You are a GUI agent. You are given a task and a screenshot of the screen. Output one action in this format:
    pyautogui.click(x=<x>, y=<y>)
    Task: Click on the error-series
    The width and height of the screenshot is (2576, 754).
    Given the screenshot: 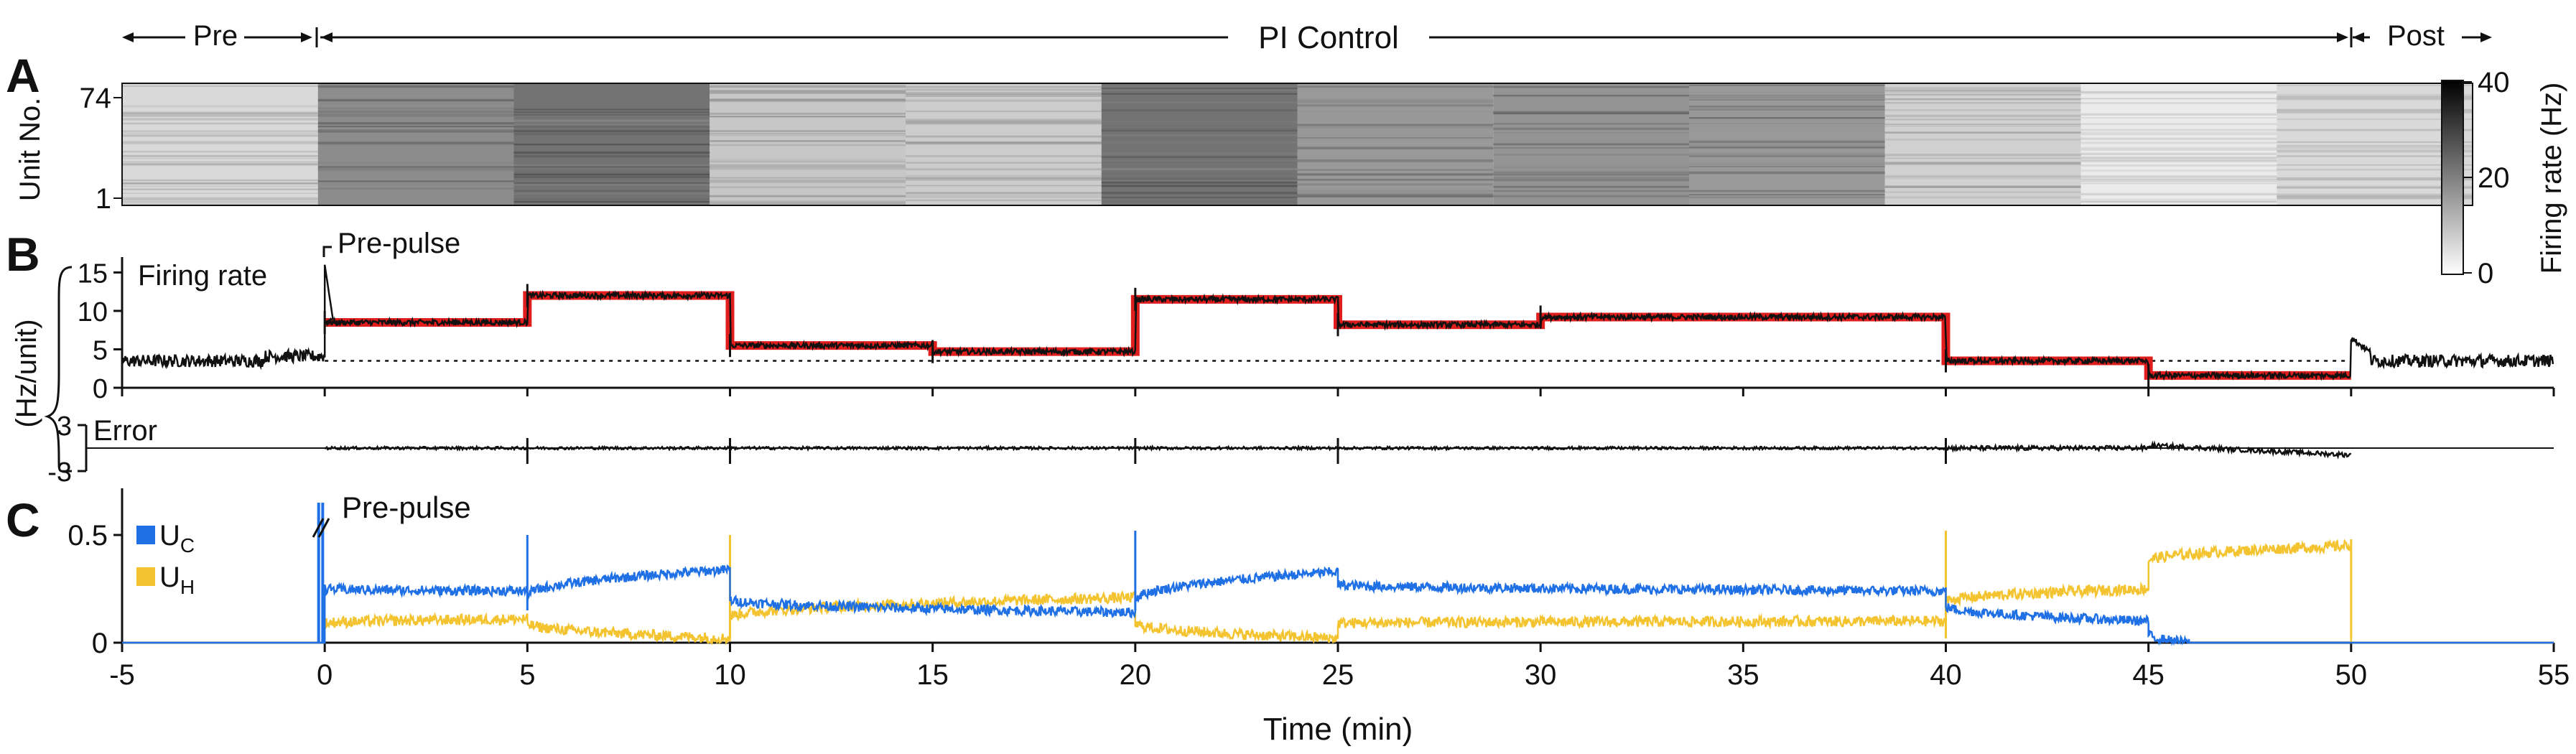 What is the action you would take?
    pyautogui.click(x=1338, y=451)
    